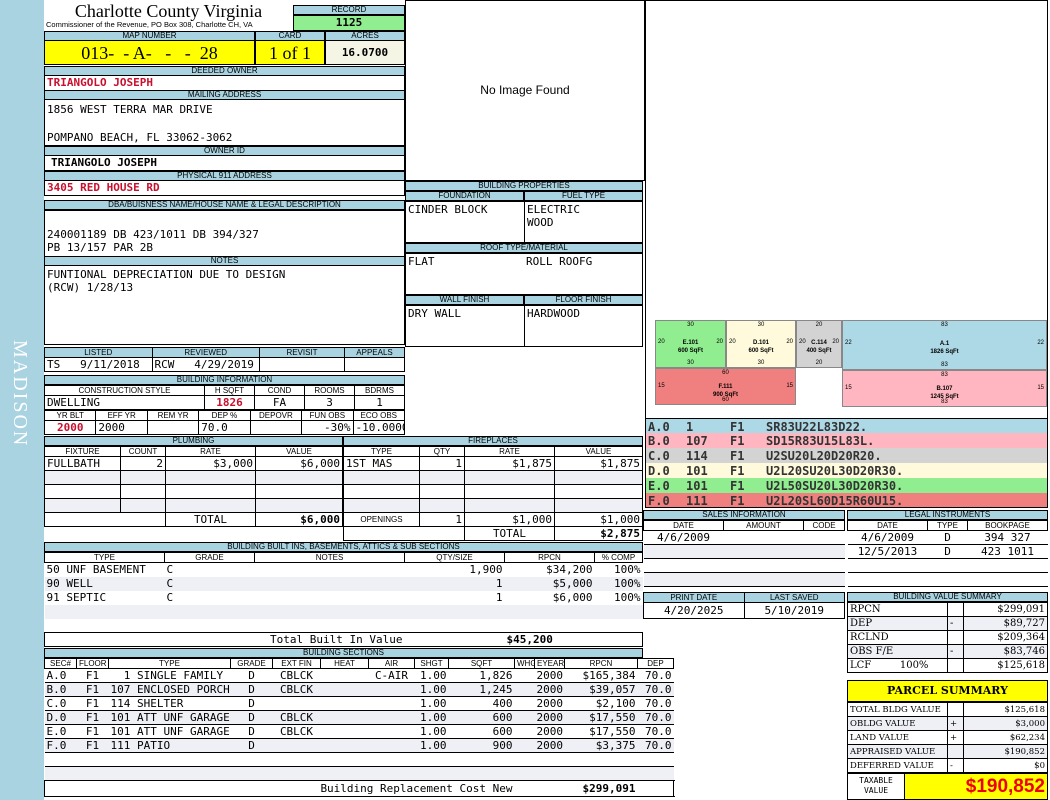 This screenshot has width=1050, height=800. Describe the element at coordinates (683, 525) in the screenshot. I see `column-header: DATE` at that location.